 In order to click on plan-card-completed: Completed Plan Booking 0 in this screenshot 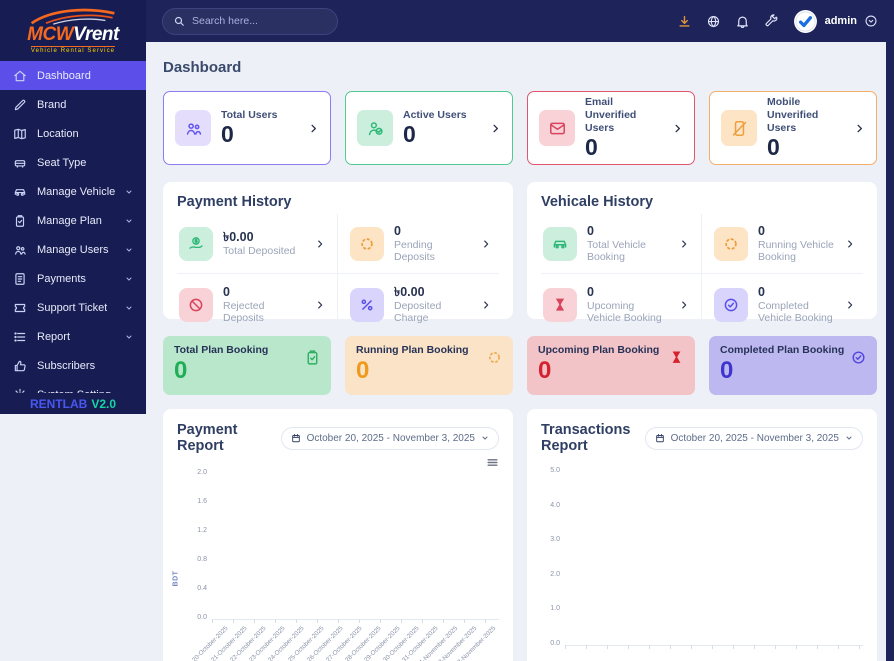, I will do `click(793, 365)`.